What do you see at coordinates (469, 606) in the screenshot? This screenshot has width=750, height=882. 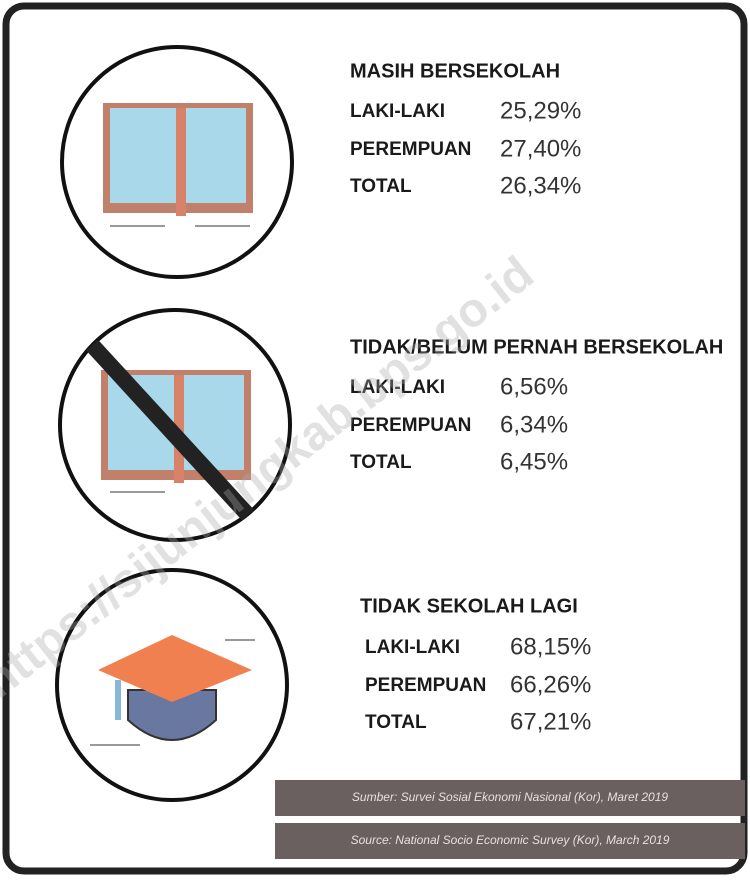 I see `section-title: TIDAK SEKOLAH LAGI` at bounding box center [469, 606].